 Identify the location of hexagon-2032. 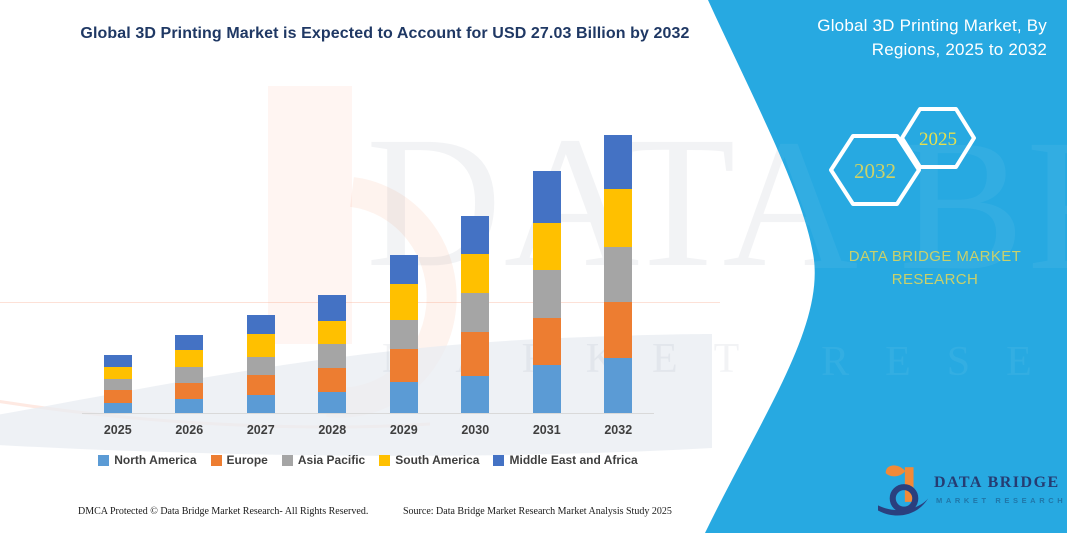
(875, 170).